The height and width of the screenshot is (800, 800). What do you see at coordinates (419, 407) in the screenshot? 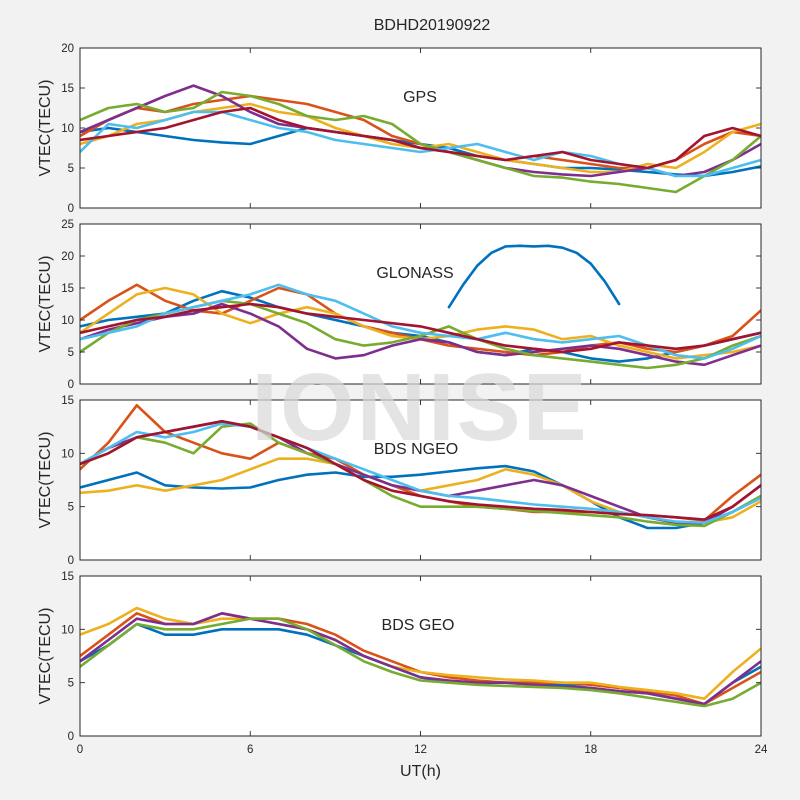
I see `watermark: IONISE` at bounding box center [419, 407].